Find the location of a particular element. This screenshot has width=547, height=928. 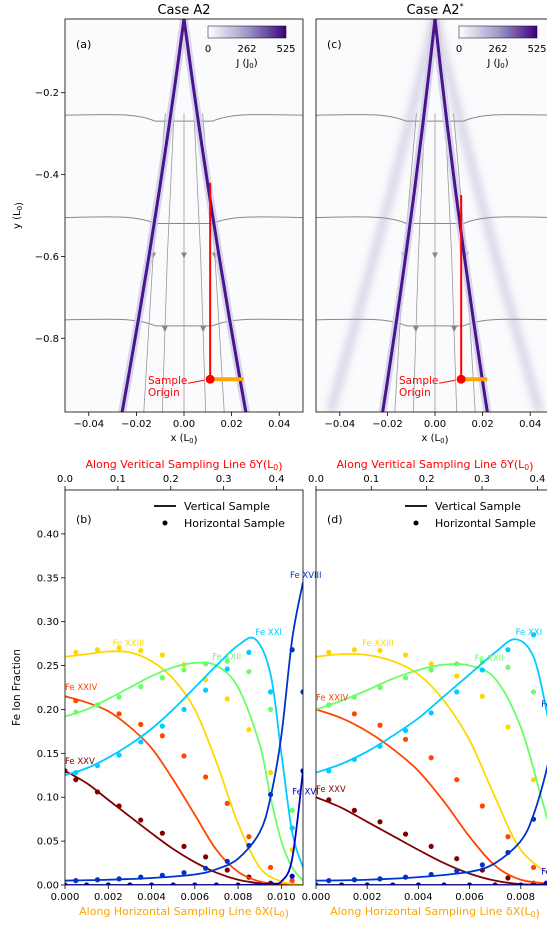

panel-a-current-sheet-right is located at coordinates (215, 215).